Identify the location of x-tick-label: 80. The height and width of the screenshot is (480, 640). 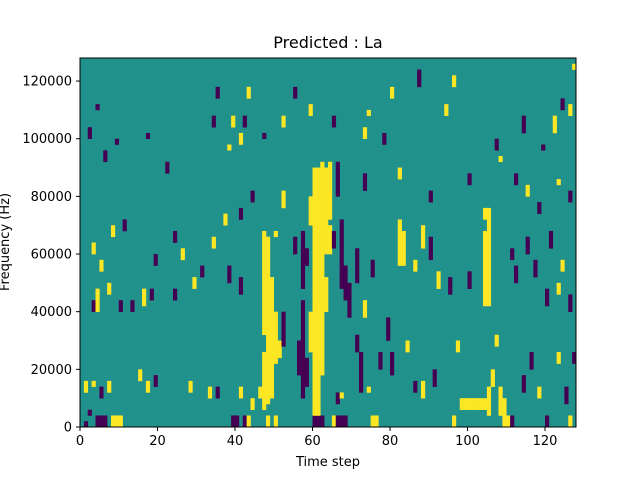
(390, 441).